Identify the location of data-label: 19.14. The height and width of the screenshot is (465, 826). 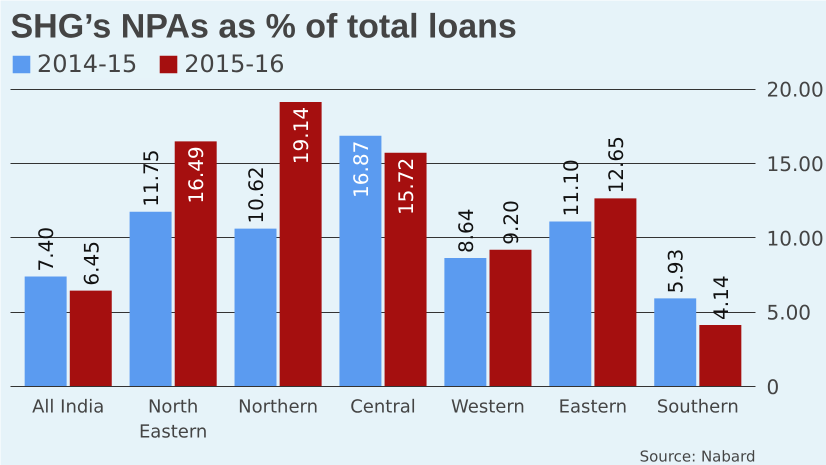
(301, 135).